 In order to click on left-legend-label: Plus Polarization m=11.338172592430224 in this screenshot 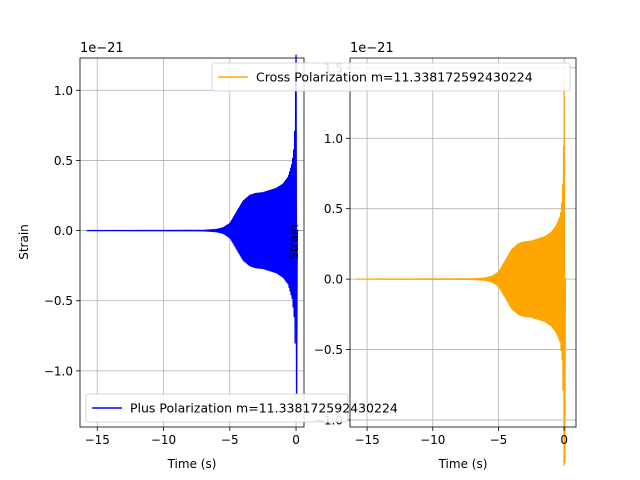, I will do `click(264, 408)`.